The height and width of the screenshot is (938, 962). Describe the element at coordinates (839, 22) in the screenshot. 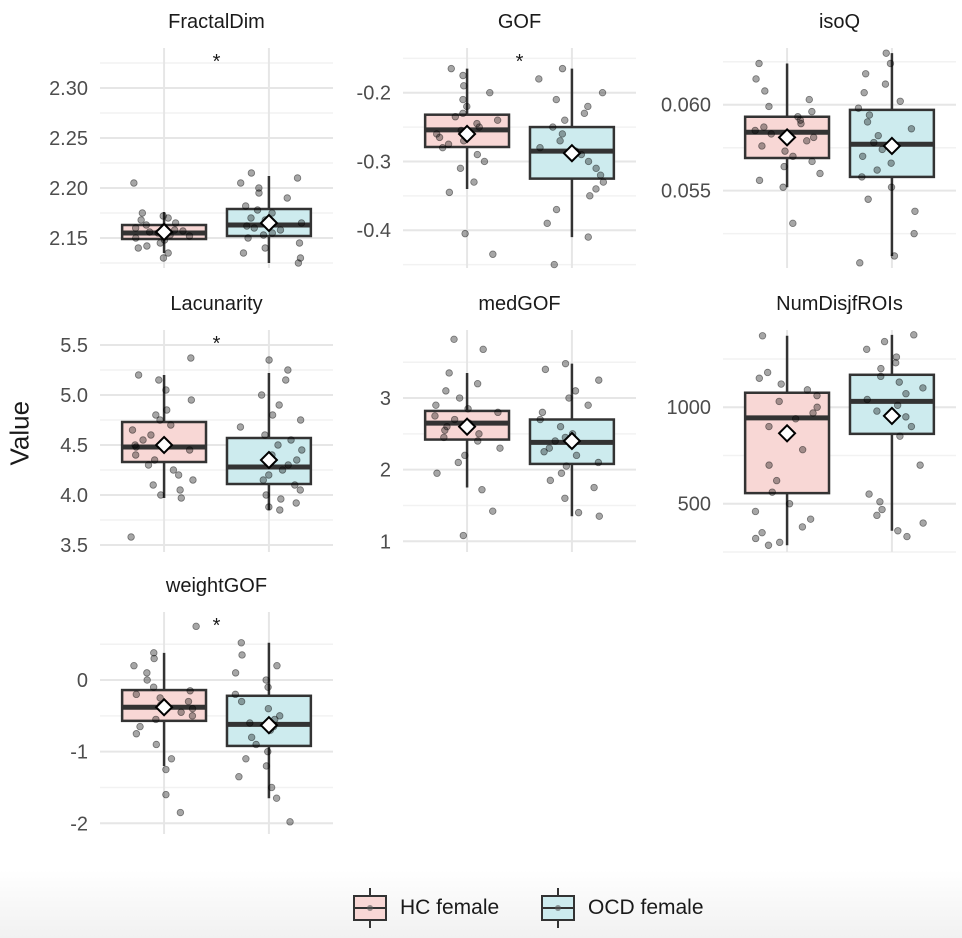

I see `facet-title: isoQ` at that location.